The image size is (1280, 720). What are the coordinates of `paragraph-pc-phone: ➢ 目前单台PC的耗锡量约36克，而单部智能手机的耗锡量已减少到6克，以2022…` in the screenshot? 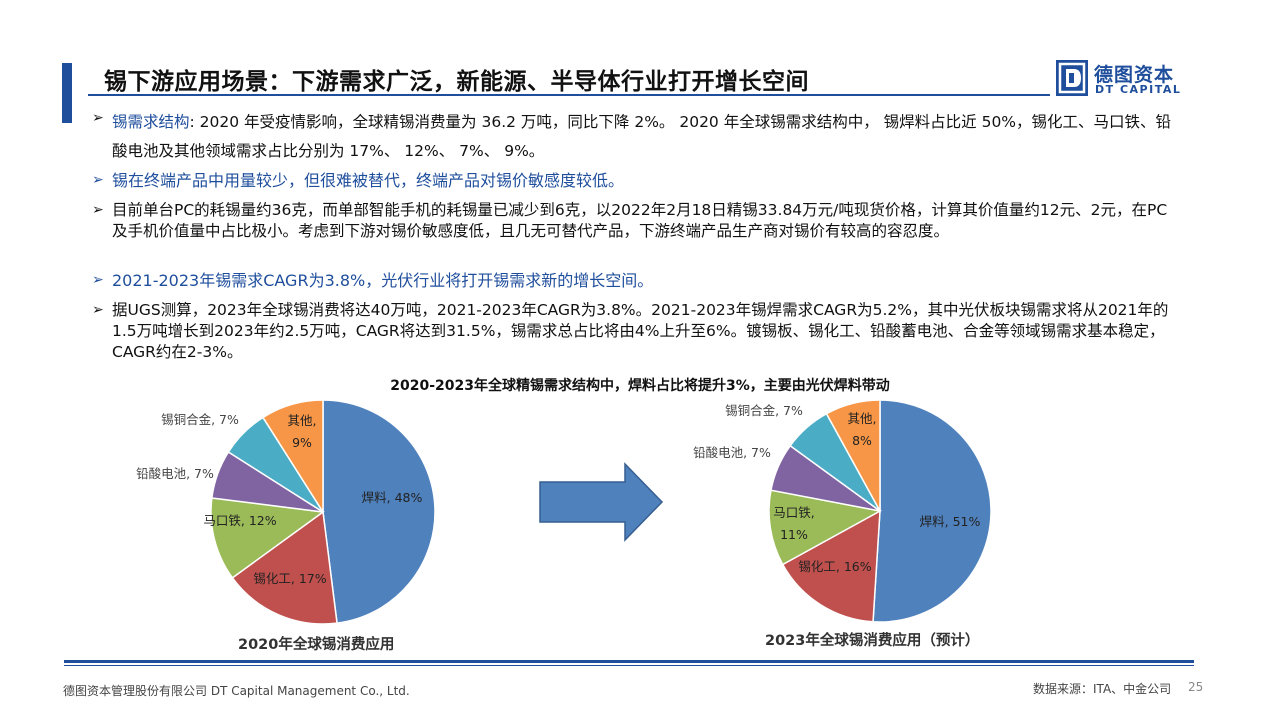 It's located at (637, 221).